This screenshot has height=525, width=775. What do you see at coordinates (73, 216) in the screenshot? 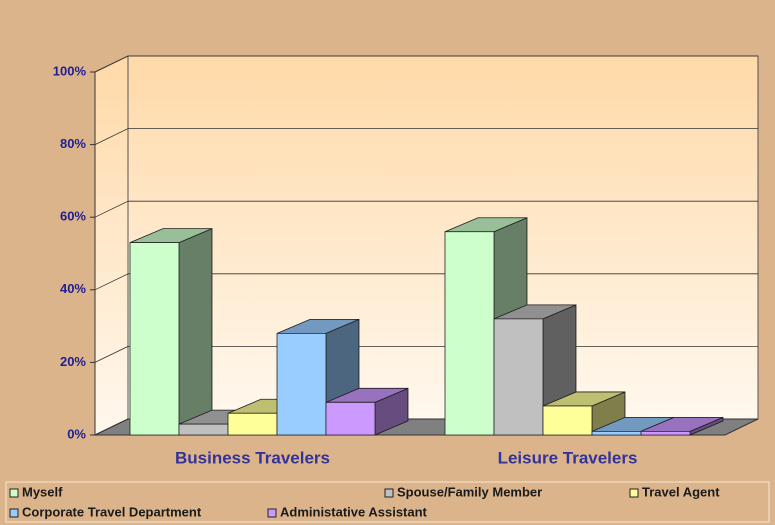
I see `y-tick-label: 60%` at bounding box center [73, 216].